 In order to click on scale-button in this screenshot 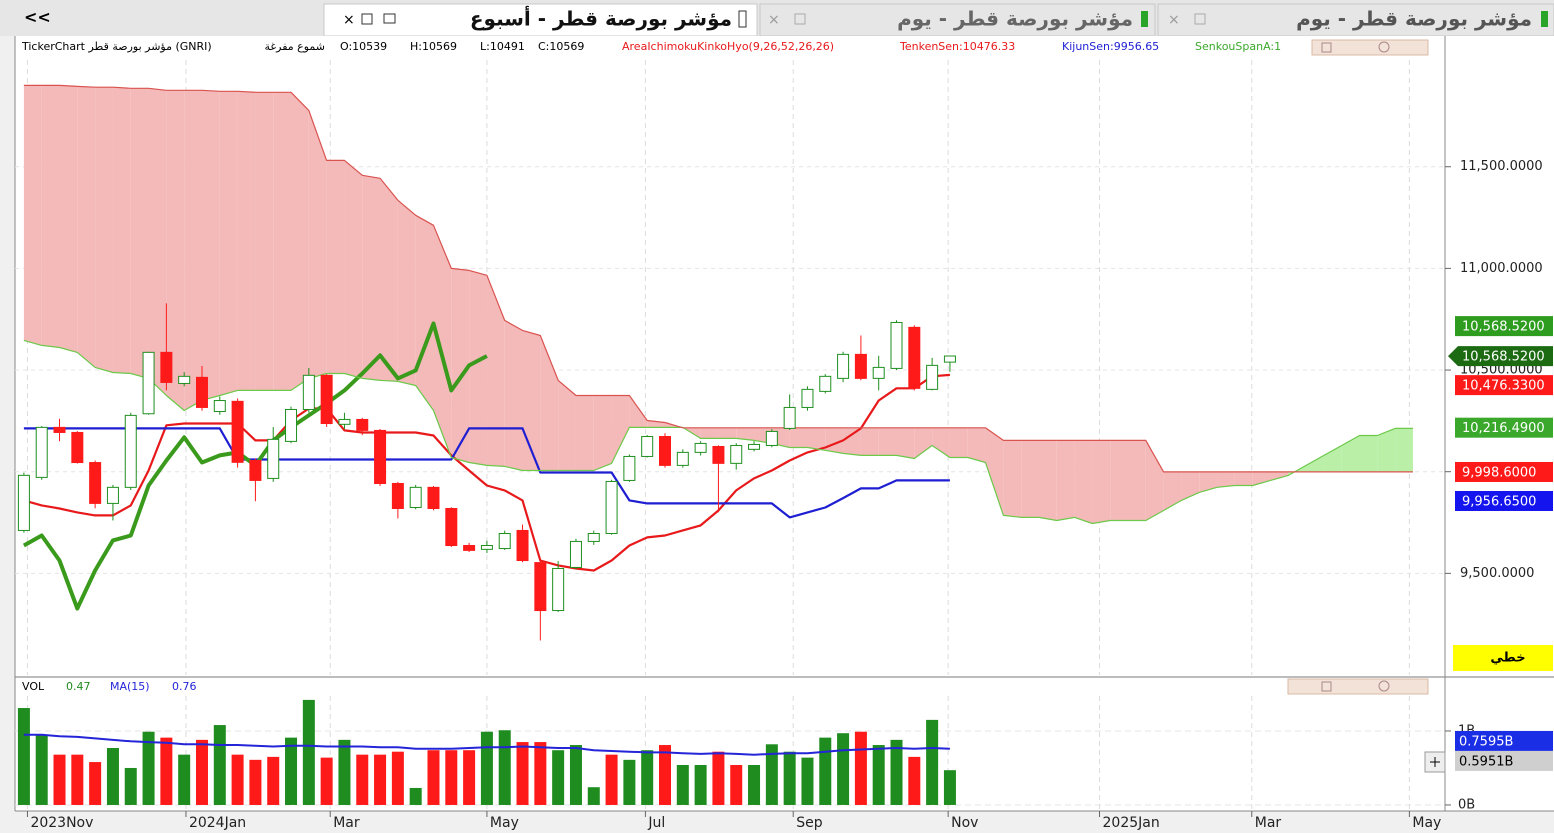, I will do `click(1503, 658)`.